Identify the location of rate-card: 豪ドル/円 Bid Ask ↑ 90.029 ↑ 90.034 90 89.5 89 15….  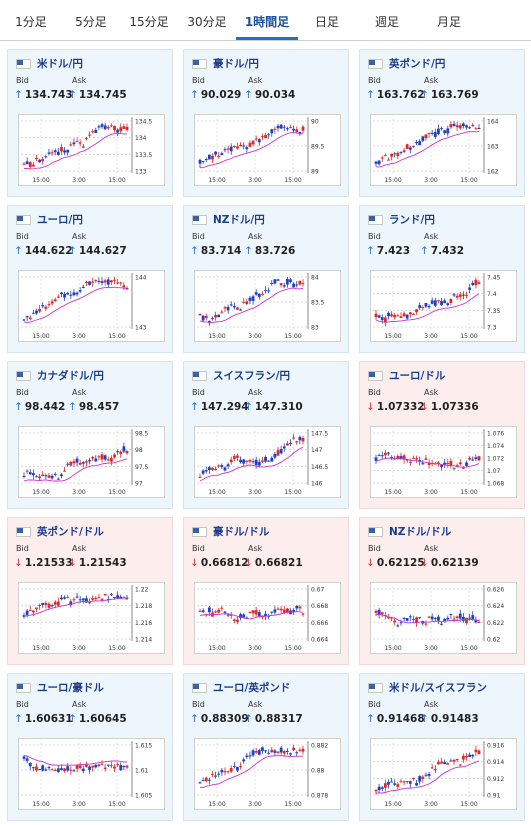
(266, 123).